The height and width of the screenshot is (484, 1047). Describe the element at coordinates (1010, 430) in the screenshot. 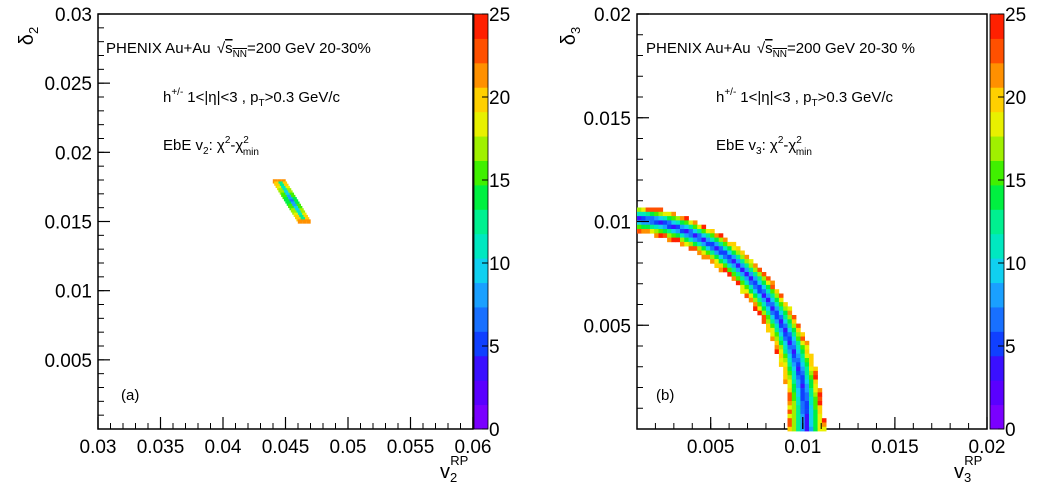

I see `colorbar-tick-label: 0` at that location.